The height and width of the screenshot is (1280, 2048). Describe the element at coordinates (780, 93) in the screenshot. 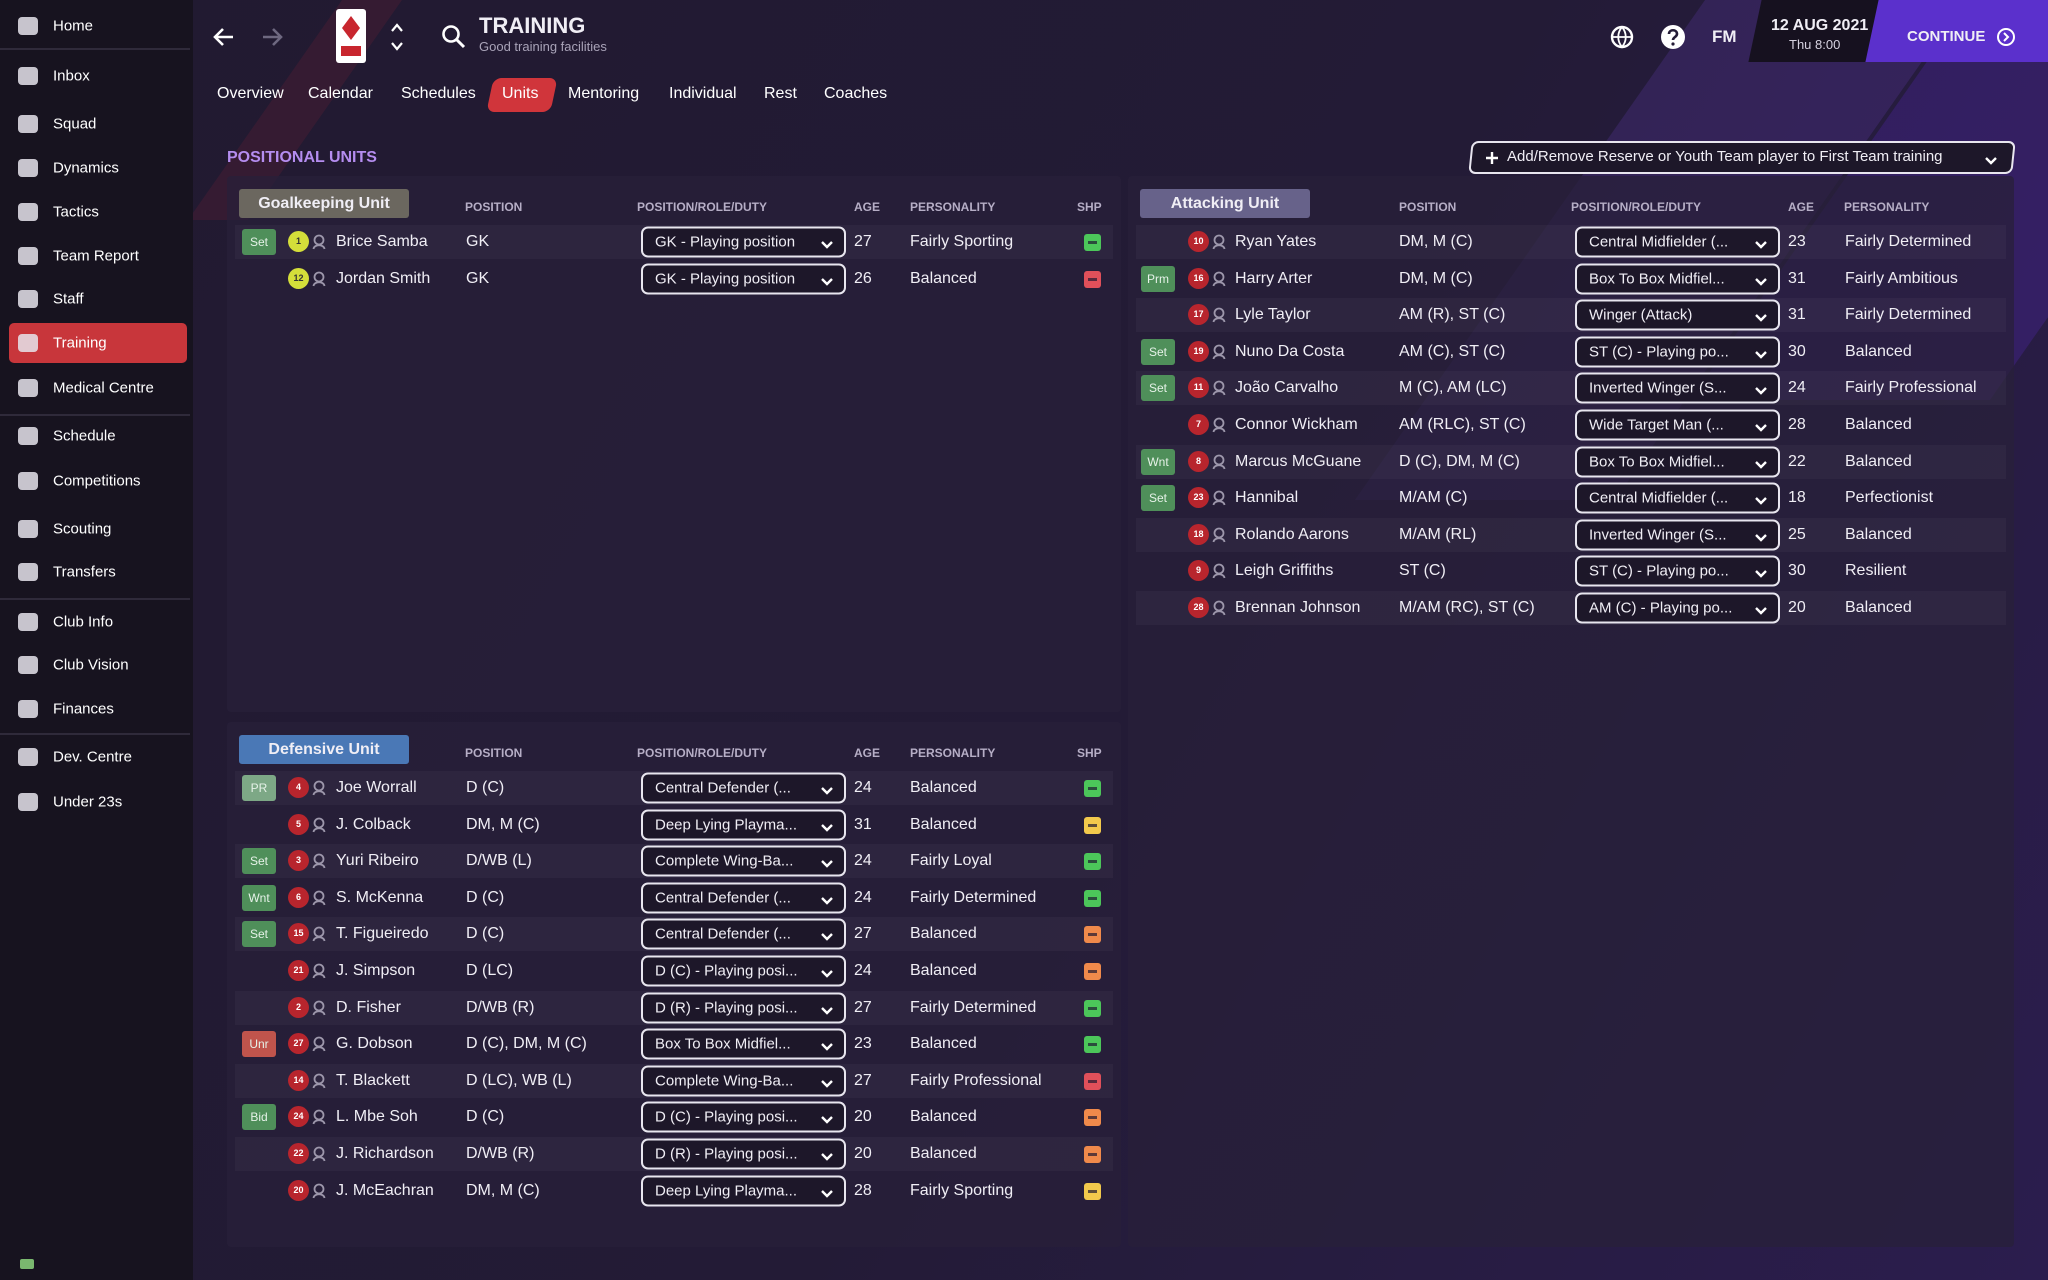

I see `tab: Rest` at that location.